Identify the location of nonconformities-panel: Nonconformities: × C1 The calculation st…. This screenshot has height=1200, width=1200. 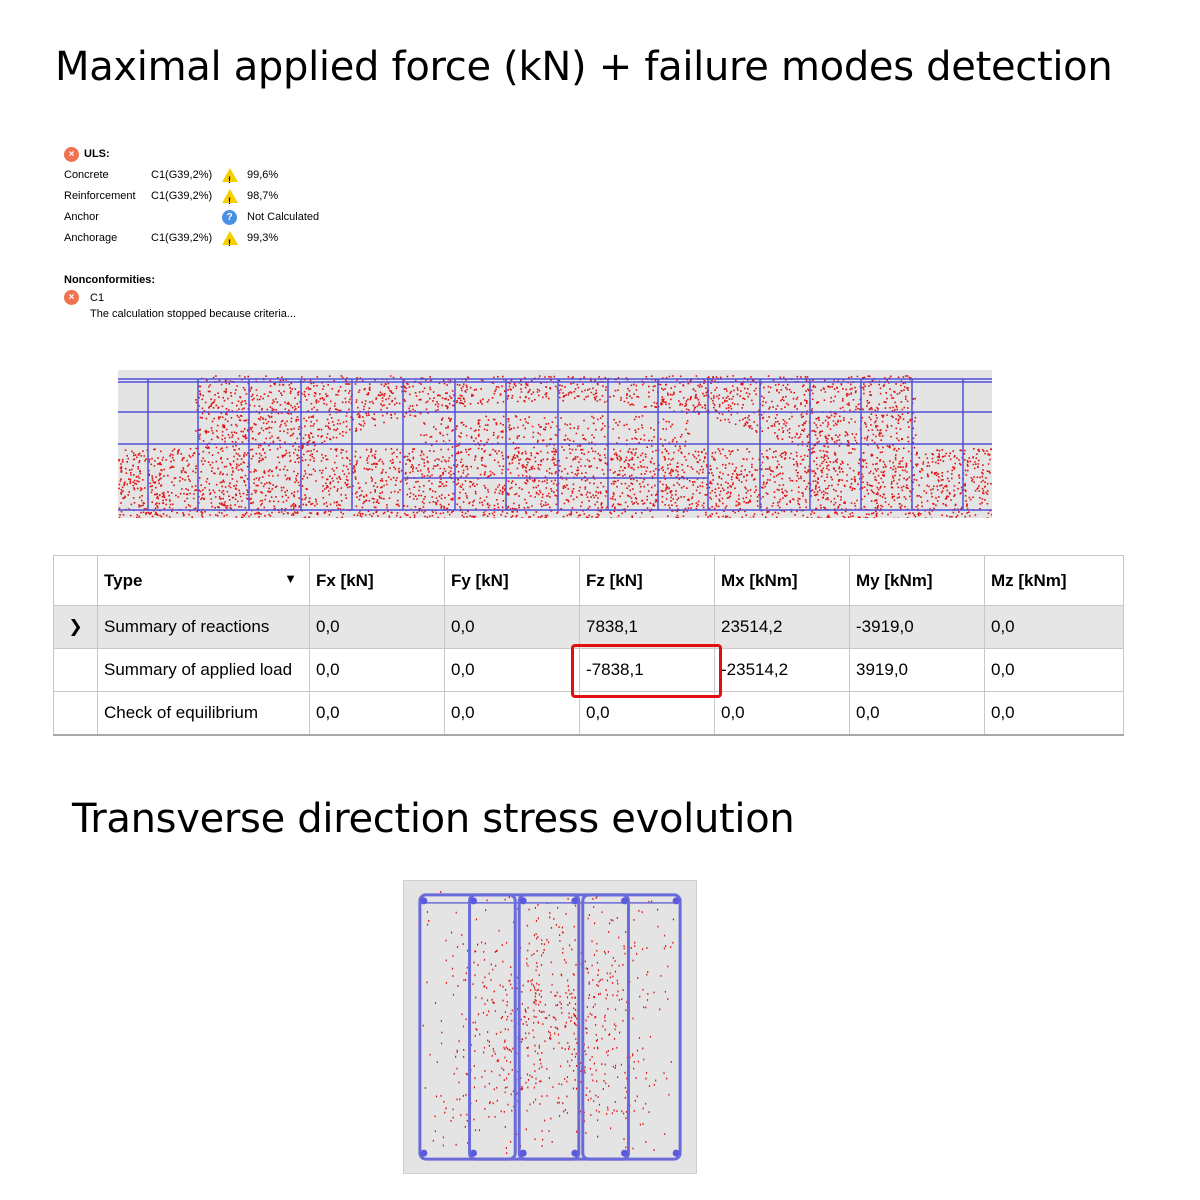
(180, 297).